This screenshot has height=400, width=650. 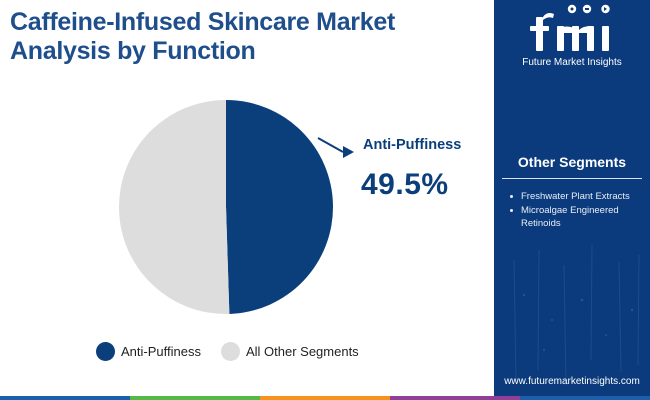 I want to click on legend-swatch-anti-puffiness, so click(x=105, y=351).